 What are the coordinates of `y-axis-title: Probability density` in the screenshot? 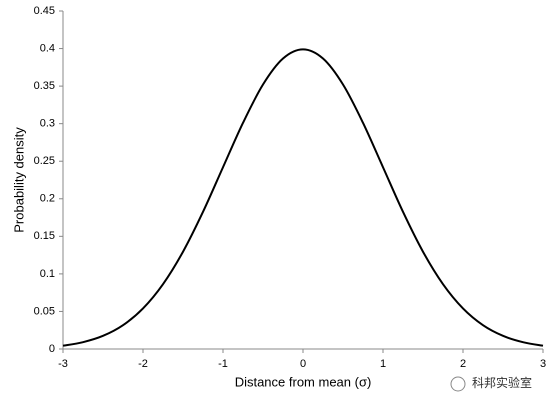 It's located at (18, 180).